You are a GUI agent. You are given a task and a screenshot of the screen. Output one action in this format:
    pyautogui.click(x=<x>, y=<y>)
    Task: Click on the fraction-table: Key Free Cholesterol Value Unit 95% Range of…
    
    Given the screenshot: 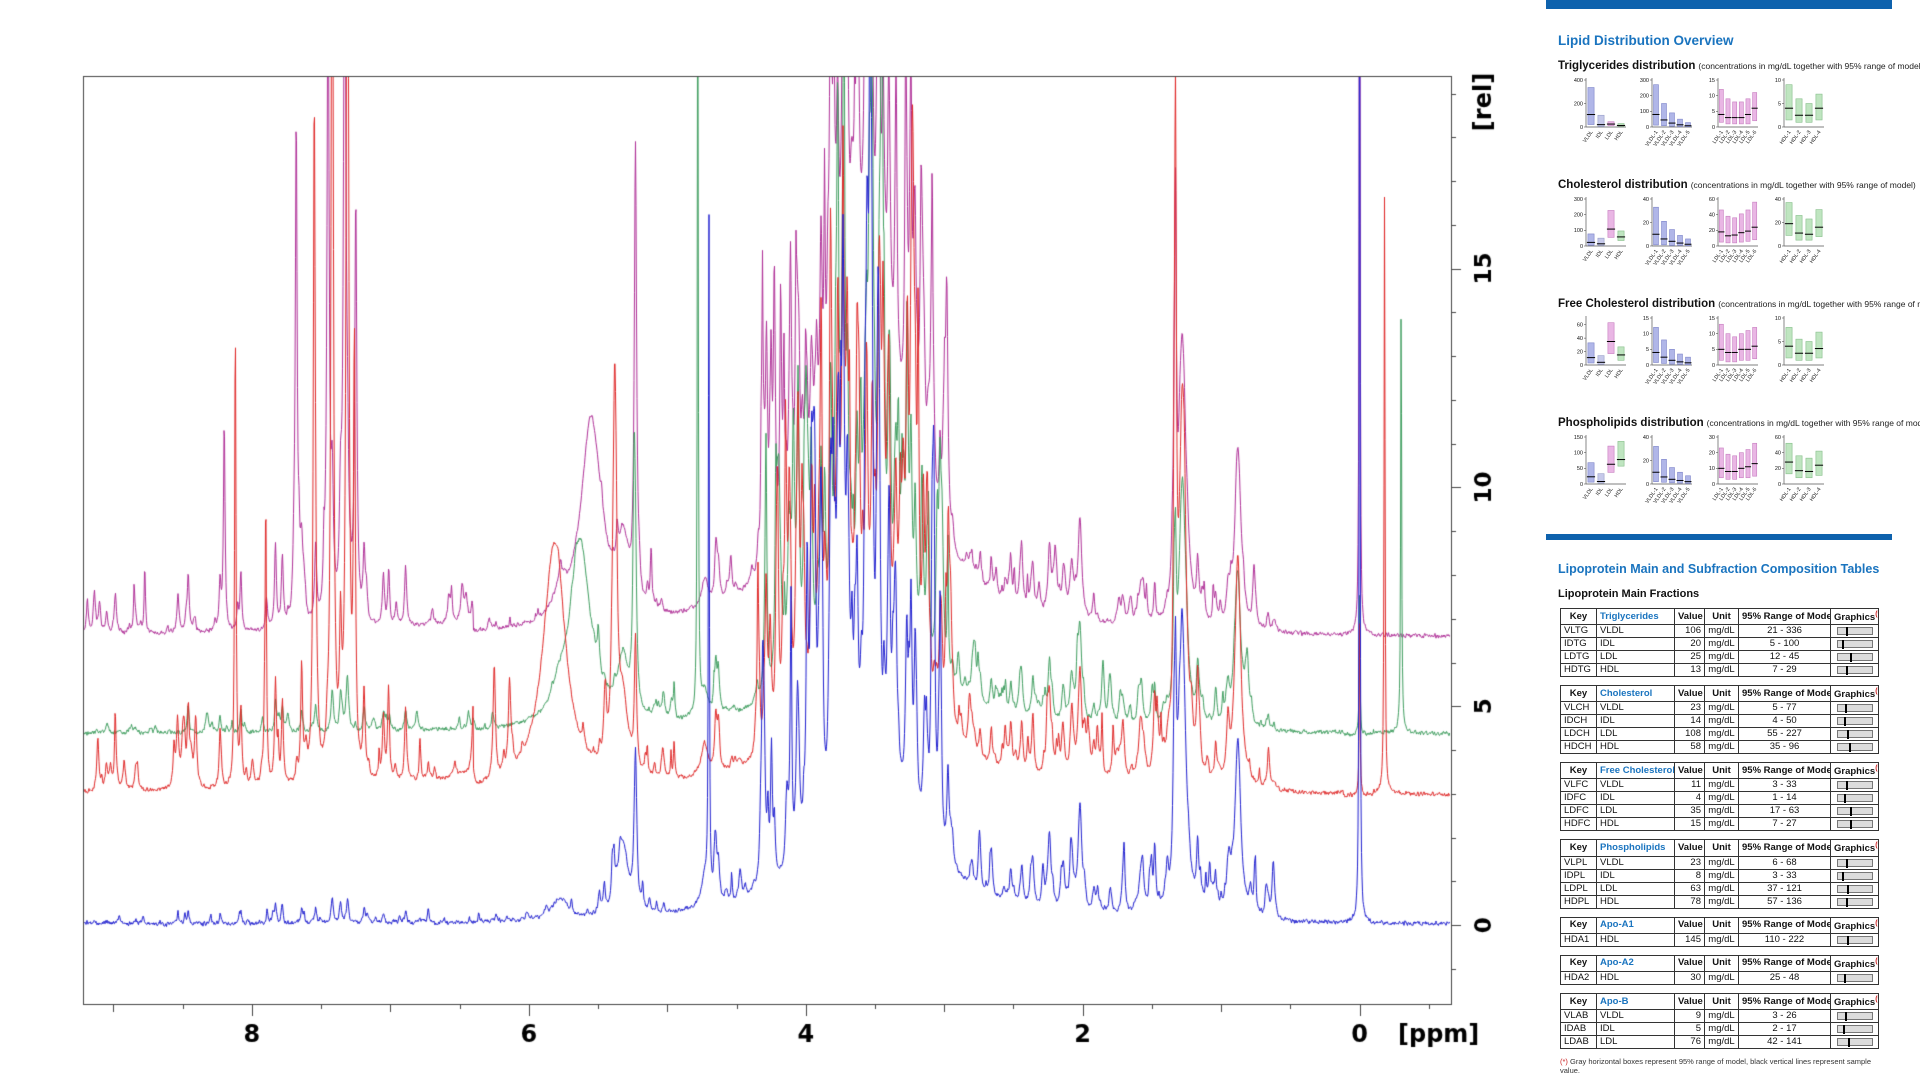 What is the action you would take?
    pyautogui.click(x=1719, y=797)
    